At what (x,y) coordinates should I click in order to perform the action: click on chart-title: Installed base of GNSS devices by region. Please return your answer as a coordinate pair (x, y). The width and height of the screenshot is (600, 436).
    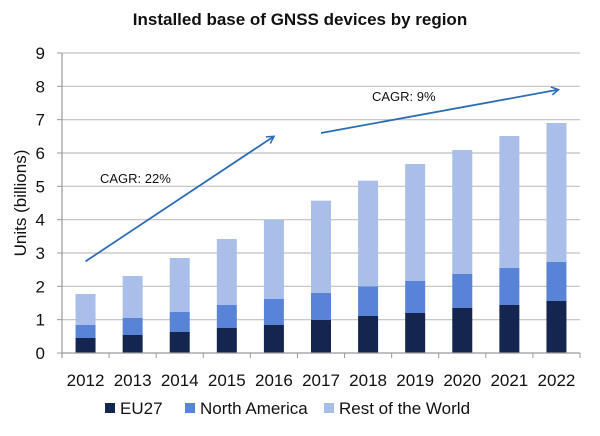
    Looking at the image, I should click on (300, 19).